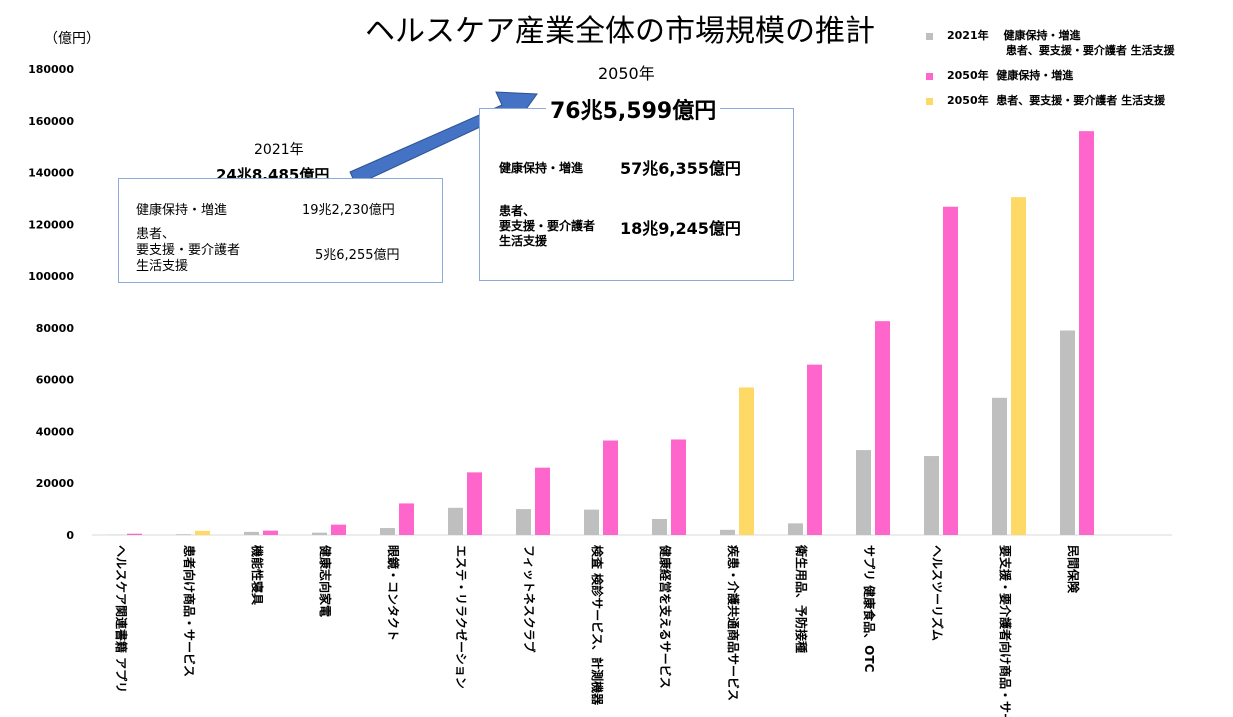 This screenshot has height=717, width=1233. Describe the element at coordinates (279, 150) in the screenshot. I see `box2021-year: 2021年` at that location.